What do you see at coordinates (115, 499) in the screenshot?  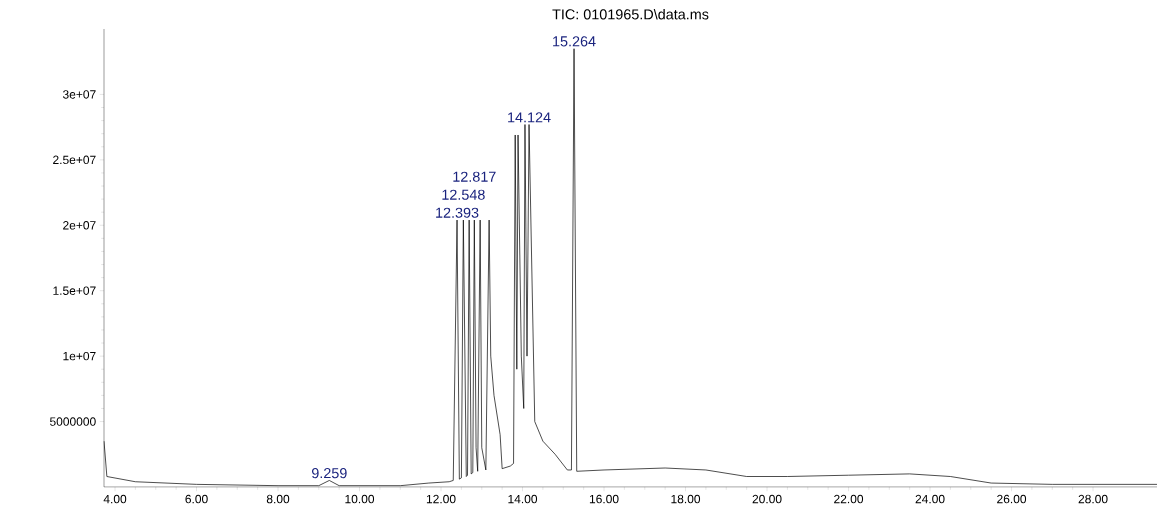 I see `x-tick-label: 4.00` at bounding box center [115, 499].